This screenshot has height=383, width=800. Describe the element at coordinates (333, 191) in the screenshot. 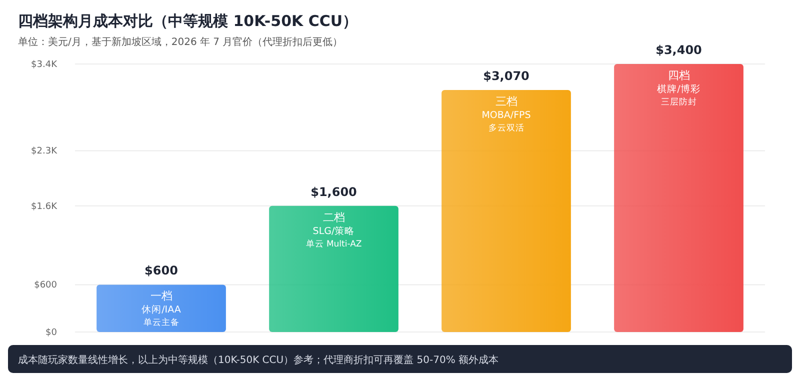

I see `data-label: $1,600` at that location.